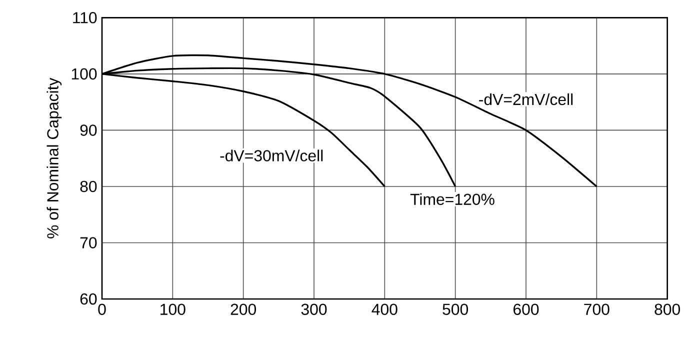 The width and height of the screenshot is (686, 343). Describe the element at coordinates (102, 309) in the screenshot. I see `x-tick-label: 0` at that location.